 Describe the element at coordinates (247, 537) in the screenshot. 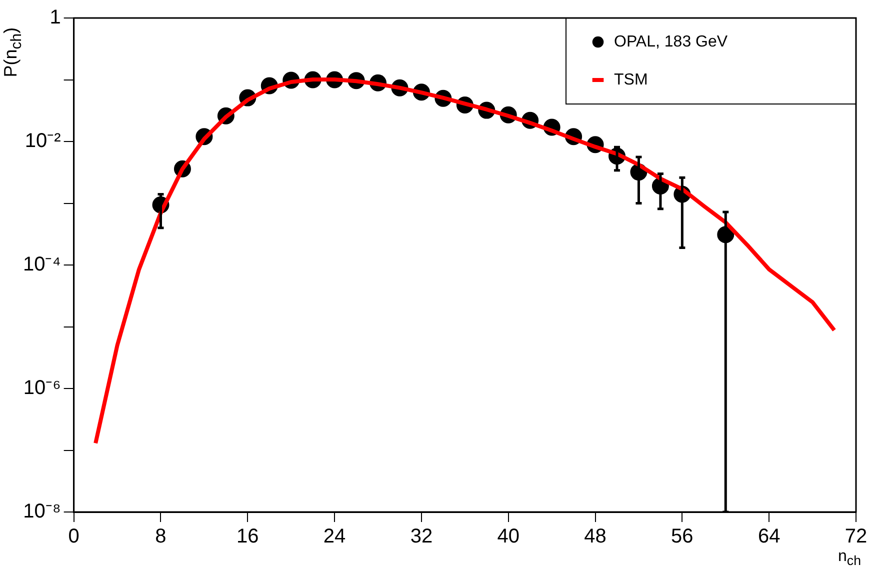

I see `x-tick-label: 16` at that location.